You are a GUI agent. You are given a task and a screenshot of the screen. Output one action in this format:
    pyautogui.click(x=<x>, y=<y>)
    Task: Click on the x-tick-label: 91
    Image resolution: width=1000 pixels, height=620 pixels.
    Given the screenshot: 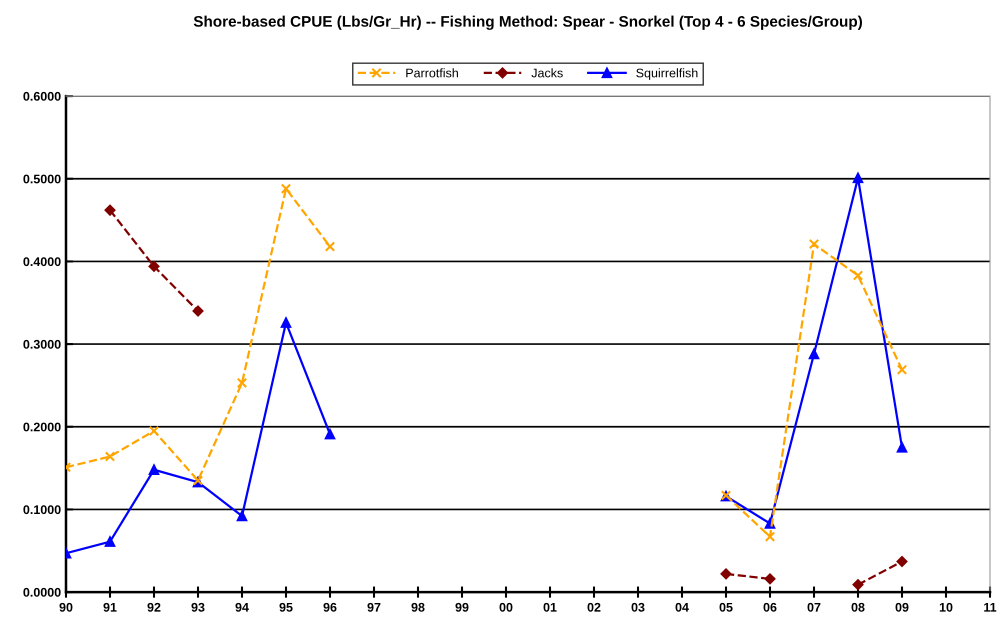 What is the action you would take?
    pyautogui.click(x=110, y=607)
    